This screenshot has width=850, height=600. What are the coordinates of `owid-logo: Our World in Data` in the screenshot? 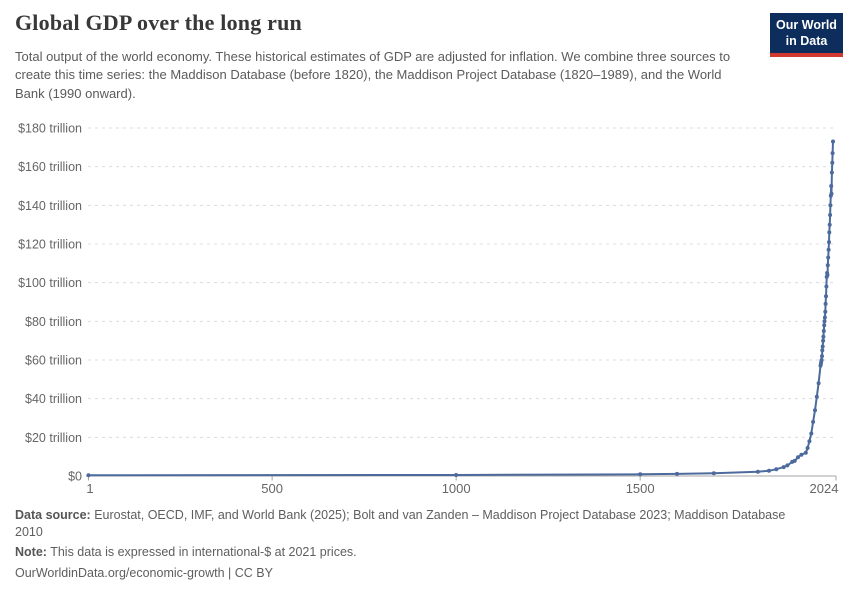 It's located at (806, 35).